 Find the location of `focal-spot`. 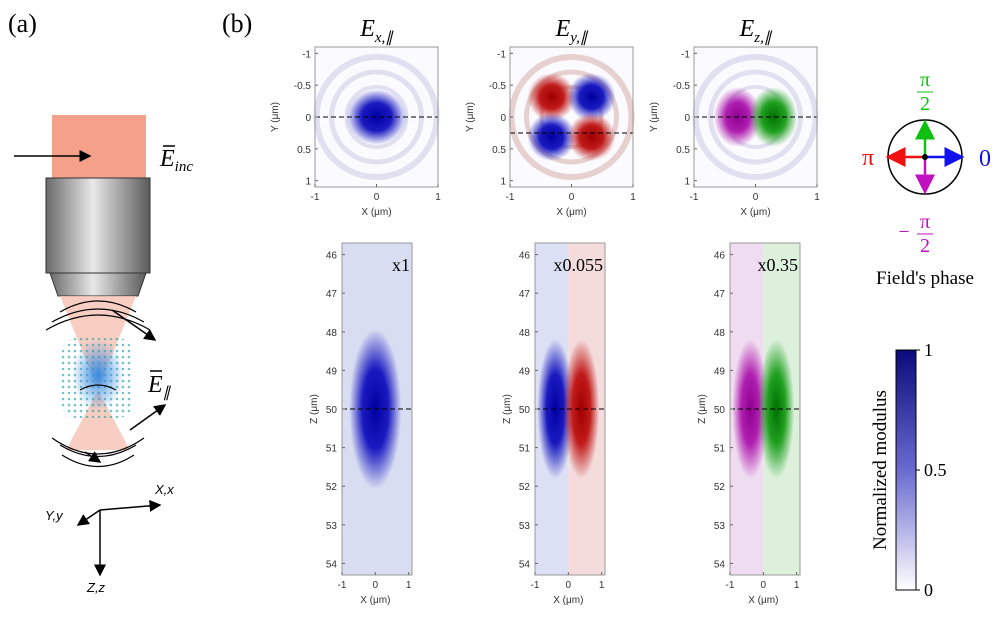

focal-spot is located at coordinates (98, 375).